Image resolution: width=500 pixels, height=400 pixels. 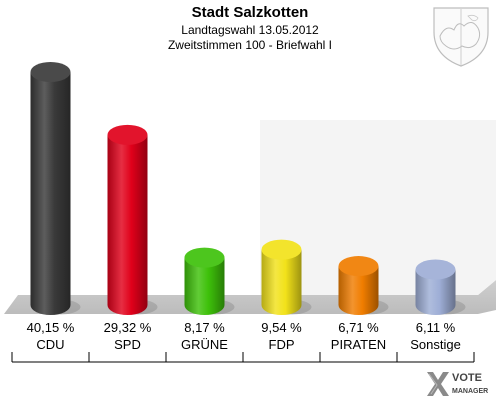 What do you see at coordinates (281, 327) in the screenshot?
I see `value-label-fdp: 9,54 %` at bounding box center [281, 327].